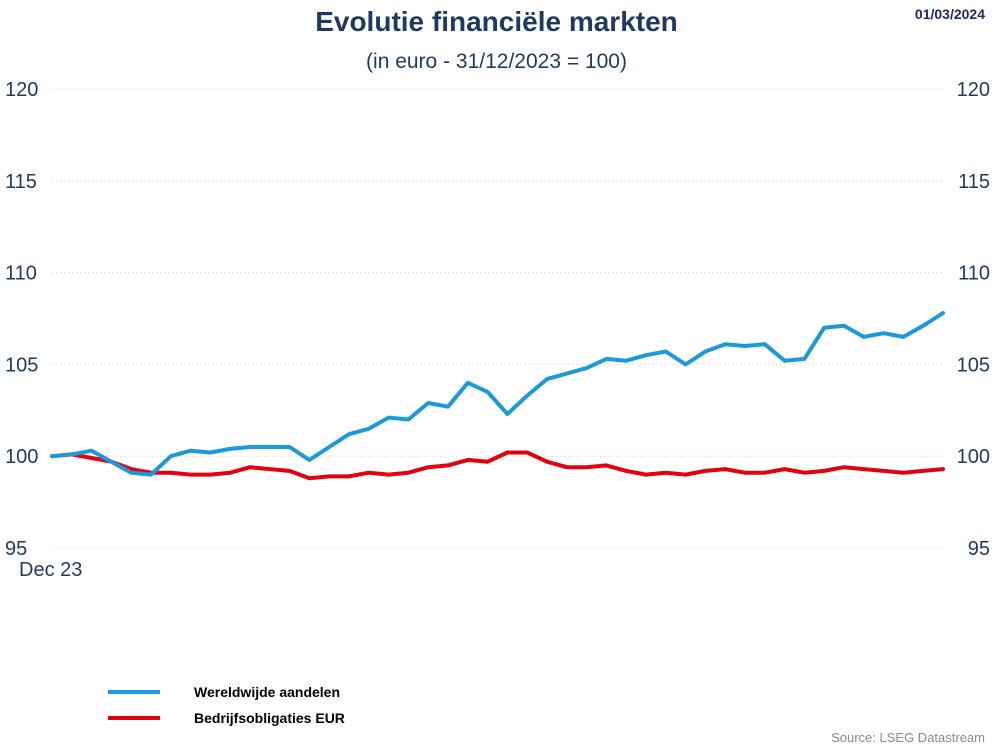 This screenshot has height=749, width=993. What do you see at coordinates (16, 549) in the screenshot?
I see `y-tick-label-left: 95` at bounding box center [16, 549].